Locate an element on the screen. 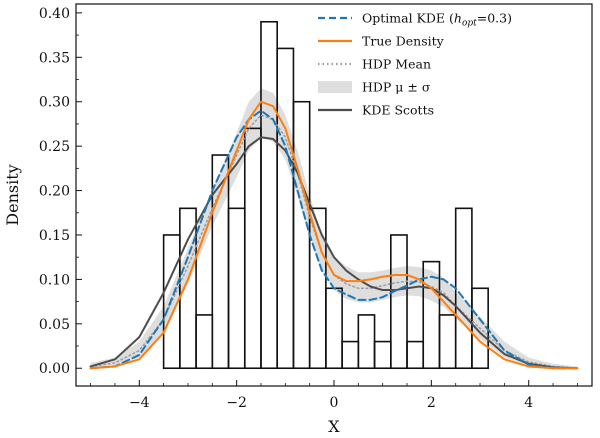  x-tick-label: 0 is located at coordinates (334, 403).